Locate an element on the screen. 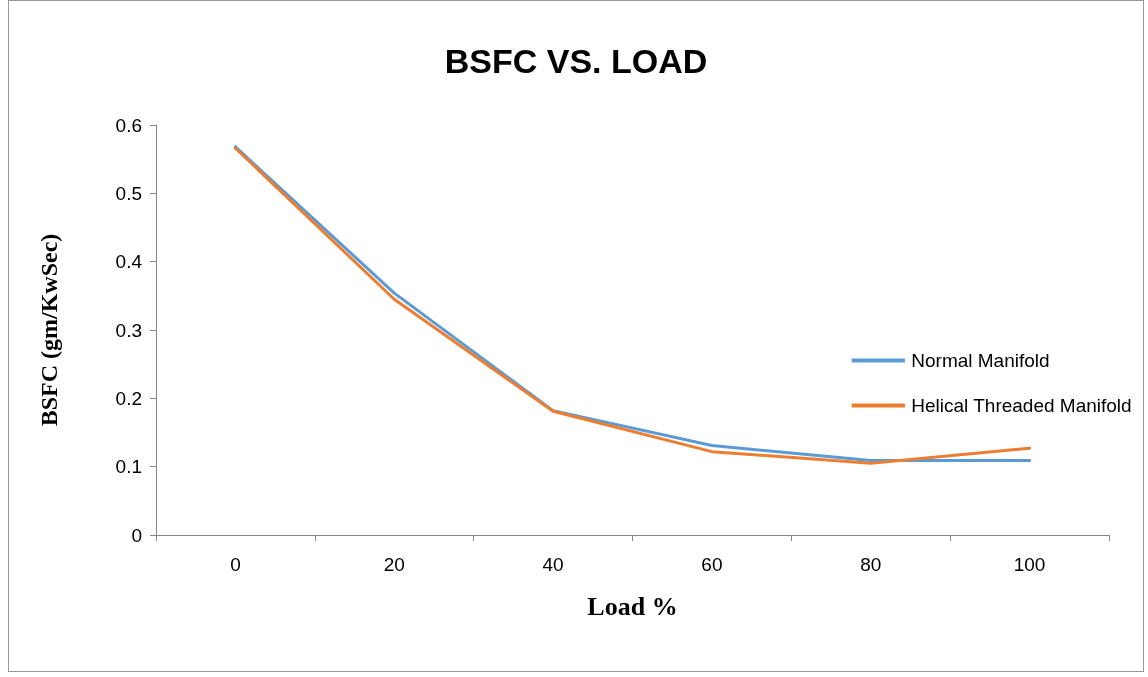 This screenshot has width=1148, height=677. x-tick-label: 40 is located at coordinates (553, 564).